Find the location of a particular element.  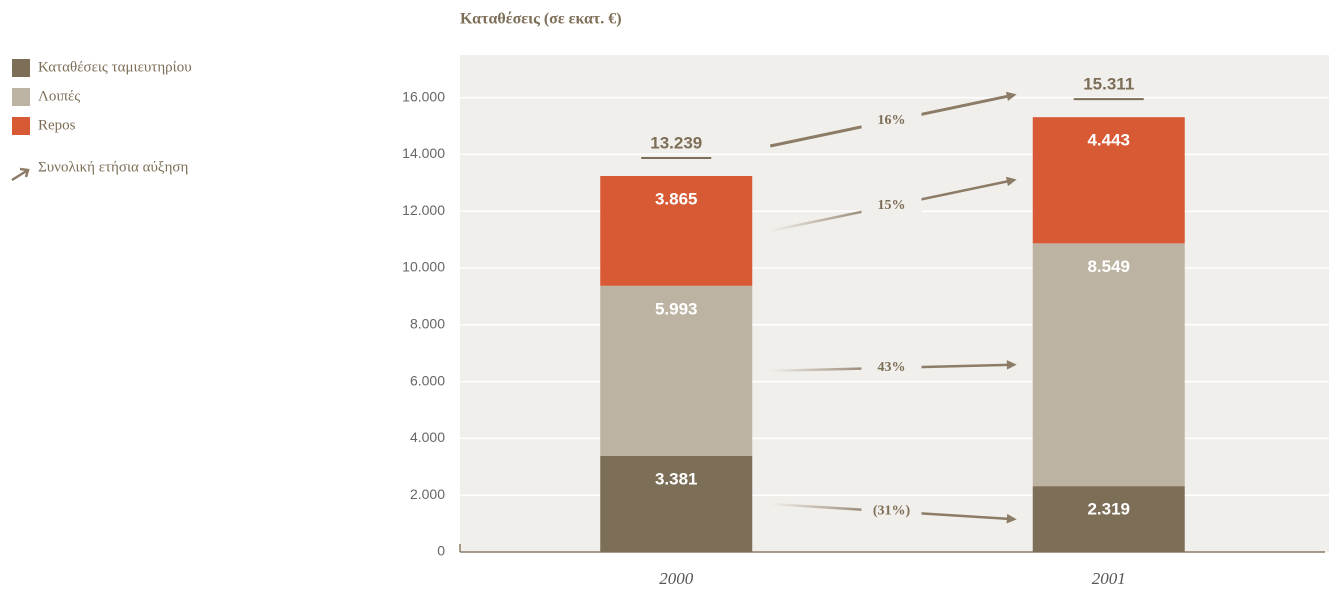

legend-label: Λοιπές is located at coordinates (59, 96).